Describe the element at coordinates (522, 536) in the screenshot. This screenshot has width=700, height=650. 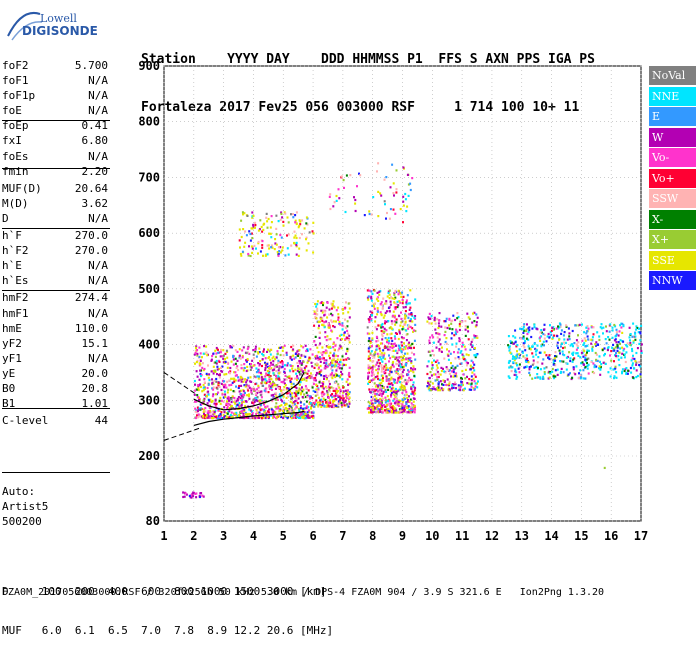
I see `x-tick-label: 13` at that location.